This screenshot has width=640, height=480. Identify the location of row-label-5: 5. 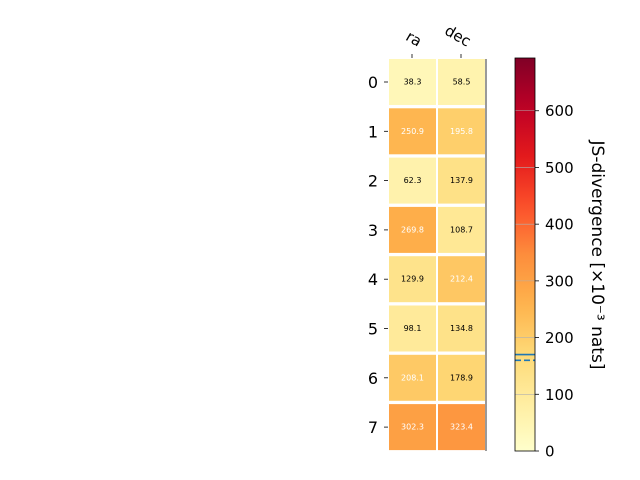
(373, 329).